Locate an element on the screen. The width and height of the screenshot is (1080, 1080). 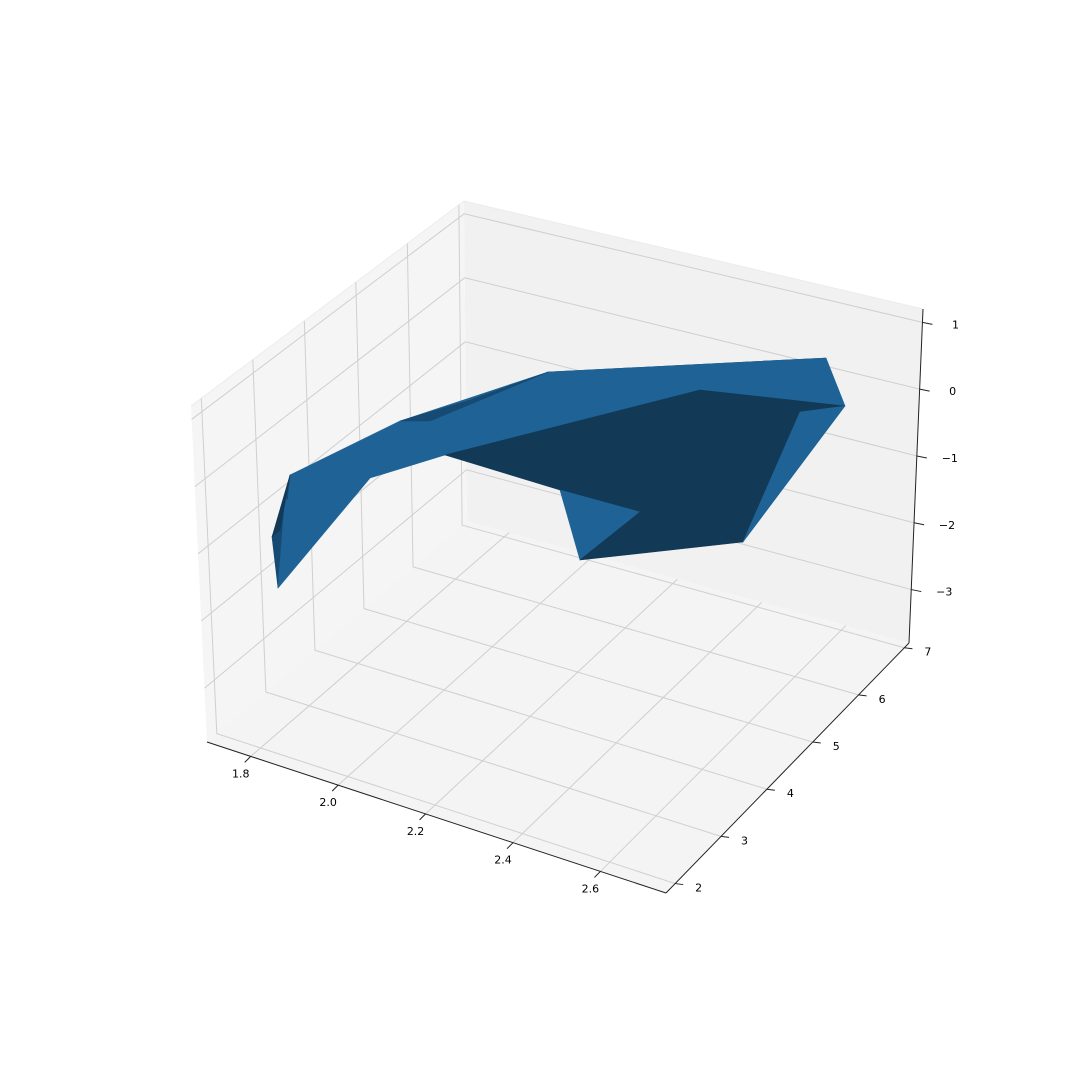
x-tick-label: 2.4 is located at coordinates (503, 860).